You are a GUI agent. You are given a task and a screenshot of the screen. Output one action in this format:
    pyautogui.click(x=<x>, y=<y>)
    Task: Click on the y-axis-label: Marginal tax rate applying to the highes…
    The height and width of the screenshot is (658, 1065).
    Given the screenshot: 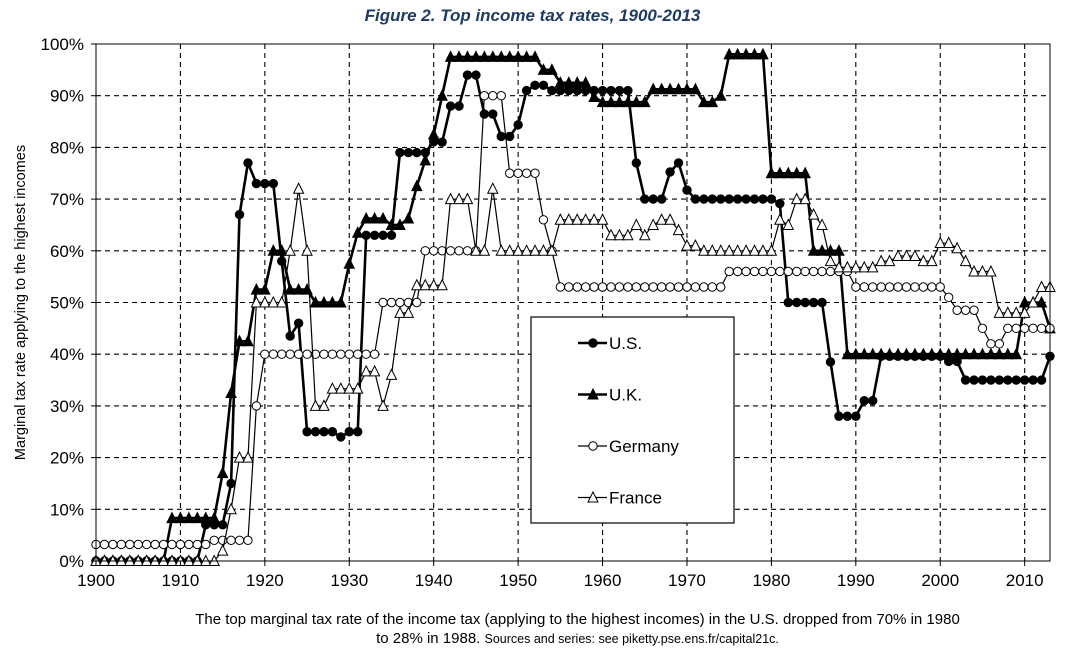 What is the action you would take?
    pyautogui.click(x=21, y=302)
    